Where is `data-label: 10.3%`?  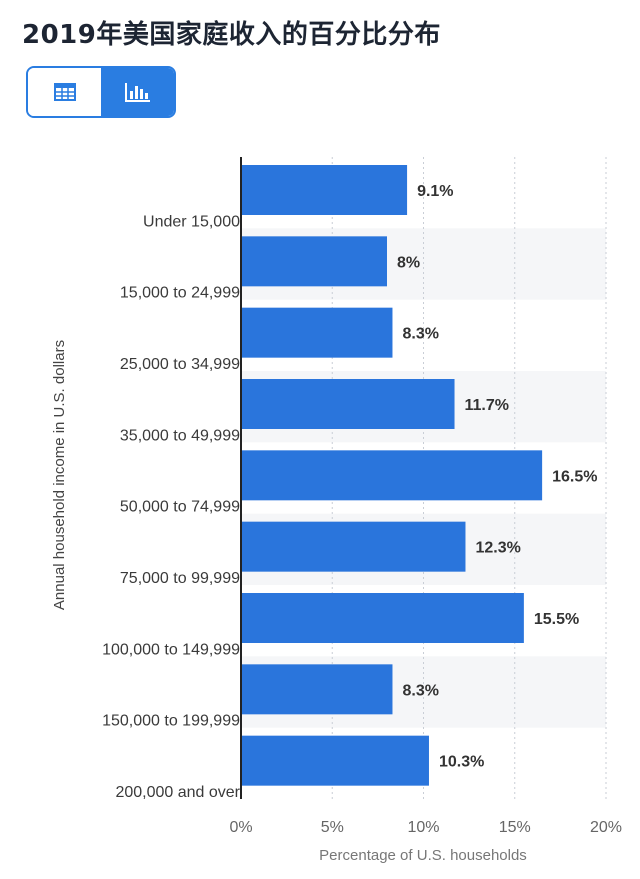
data-label: 10.3% is located at coordinates (461, 762).